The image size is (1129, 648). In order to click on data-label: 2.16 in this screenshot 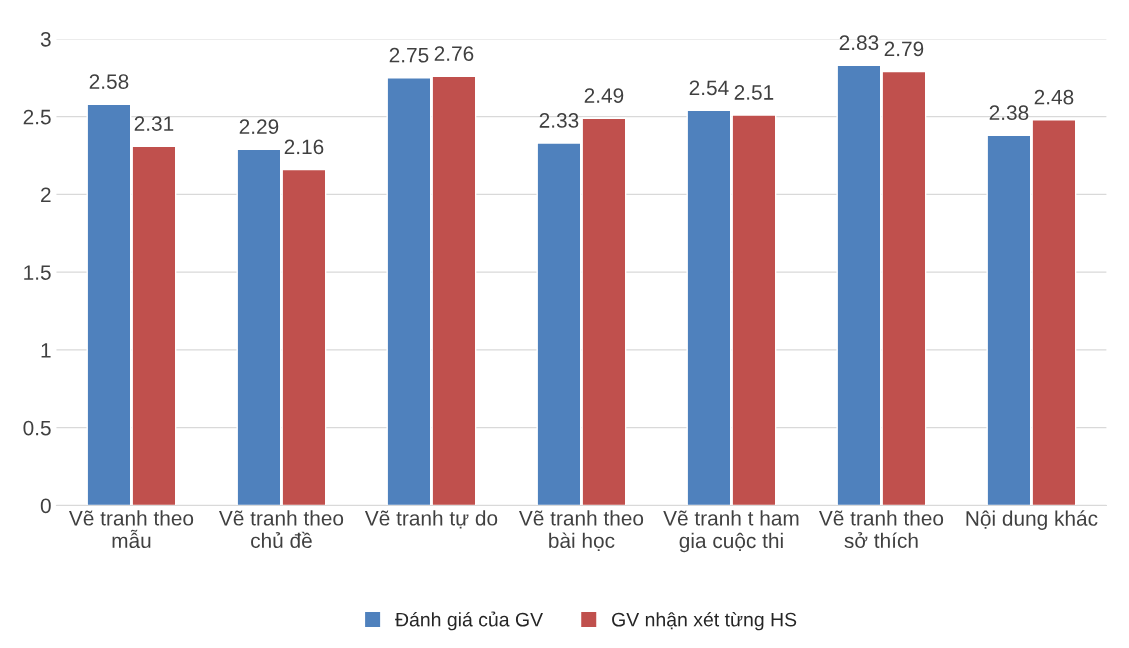, I will do `click(304, 147)`.